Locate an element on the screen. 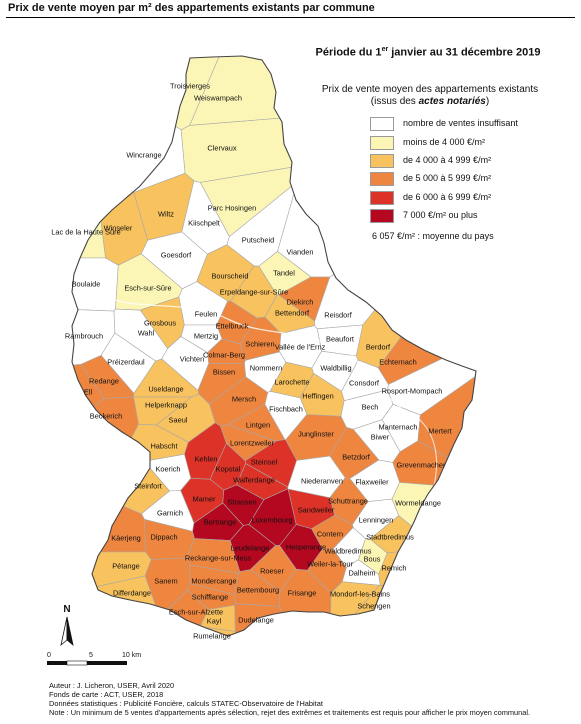 This screenshot has height=724, width=581. commune-label: Käerjeng is located at coordinates (126, 538).